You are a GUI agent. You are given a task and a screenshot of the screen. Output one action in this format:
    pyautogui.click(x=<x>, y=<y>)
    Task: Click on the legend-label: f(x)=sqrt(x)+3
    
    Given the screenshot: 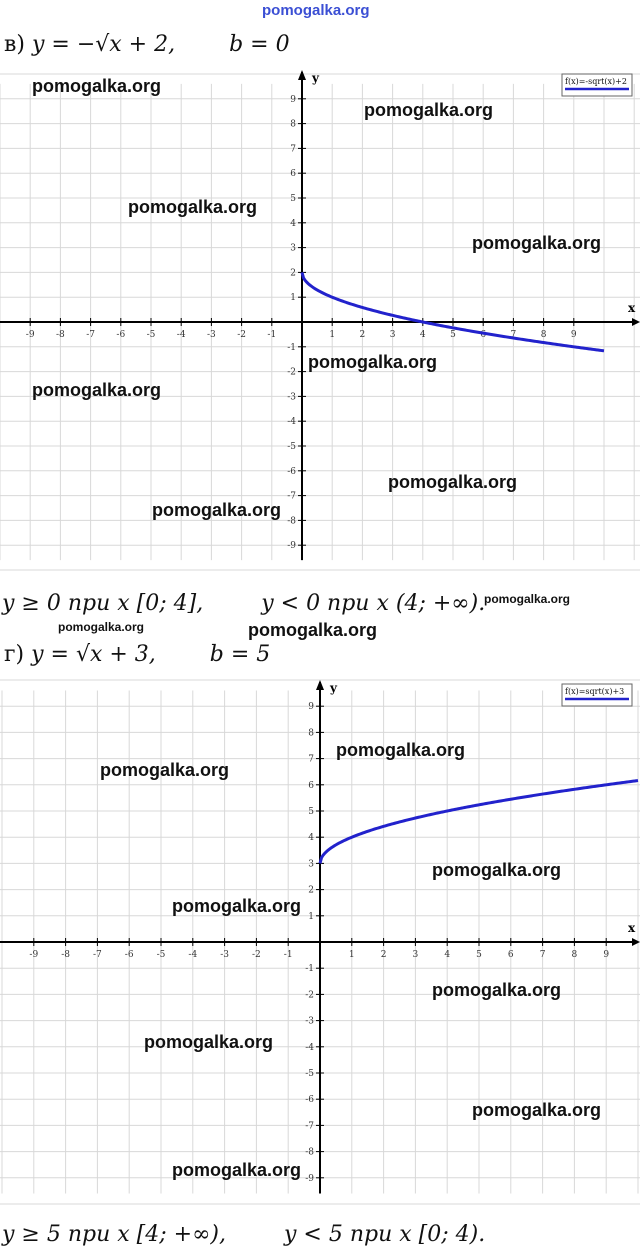 What is the action you would take?
    pyautogui.click(x=594, y=691)
    